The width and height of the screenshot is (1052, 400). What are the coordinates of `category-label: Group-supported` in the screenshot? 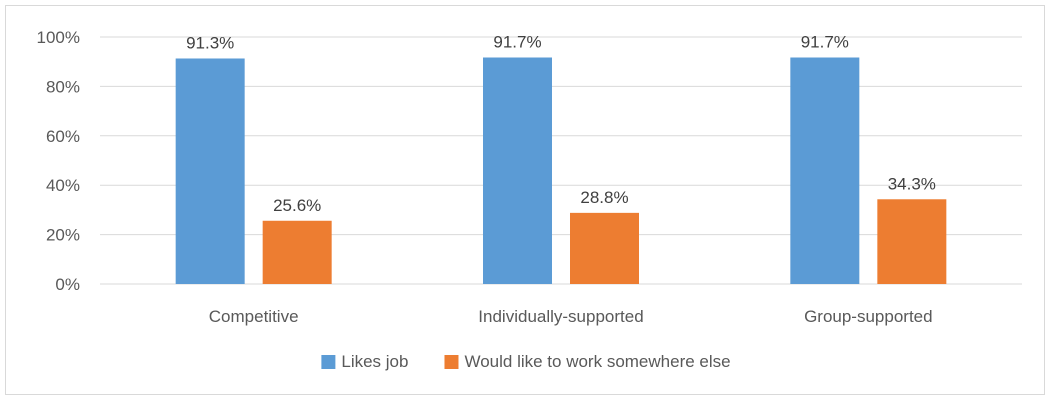 It's located at (868, 316).